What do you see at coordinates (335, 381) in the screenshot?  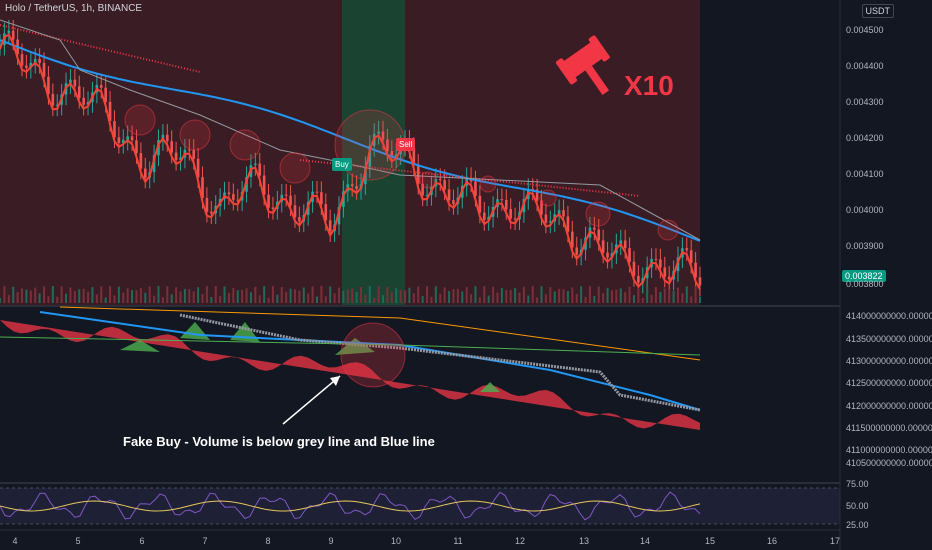 I see `arrow-head` at bounding box center [335, 381].